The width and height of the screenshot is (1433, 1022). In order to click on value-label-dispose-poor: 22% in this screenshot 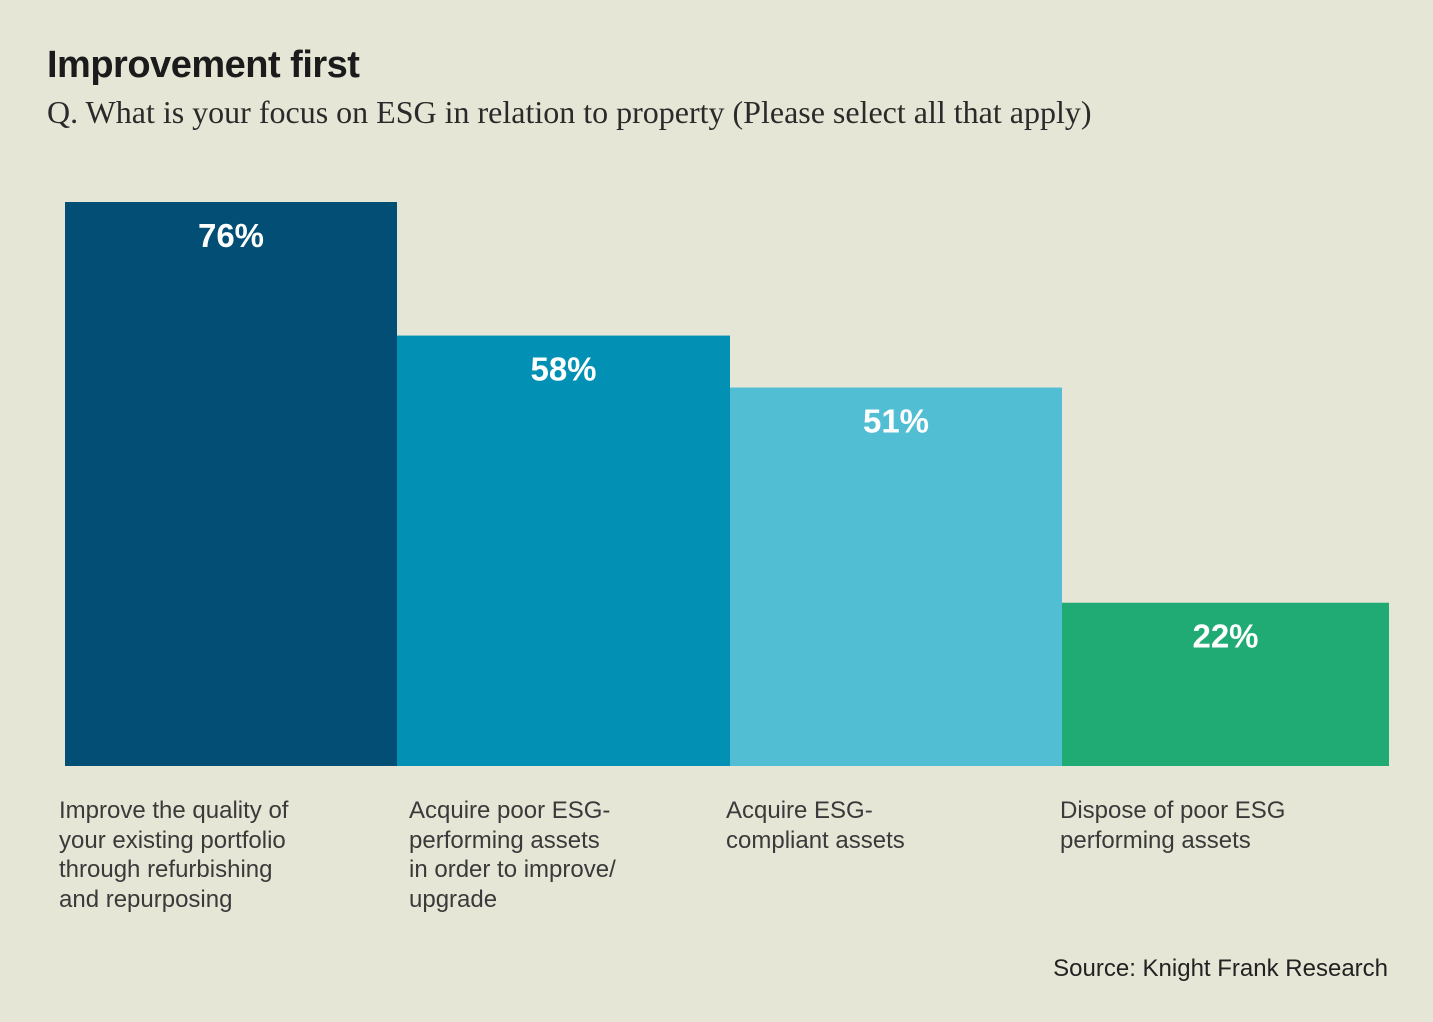, I will do `click(1225, 636)`.